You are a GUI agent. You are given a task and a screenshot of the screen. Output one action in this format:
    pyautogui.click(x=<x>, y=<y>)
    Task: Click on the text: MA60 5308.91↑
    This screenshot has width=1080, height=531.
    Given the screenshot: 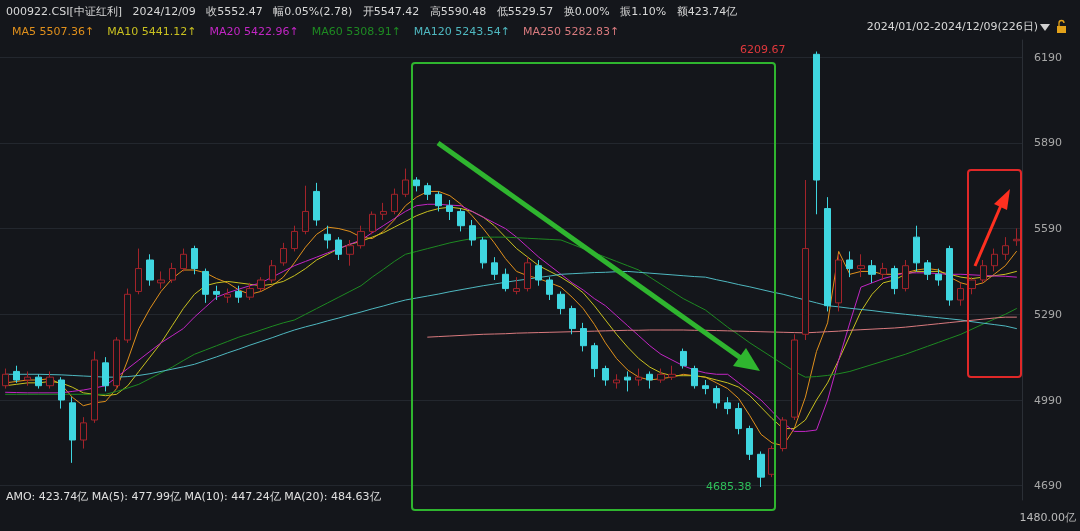 What is the action you would take?
    pyautogui.click(x=356, y=31)
    